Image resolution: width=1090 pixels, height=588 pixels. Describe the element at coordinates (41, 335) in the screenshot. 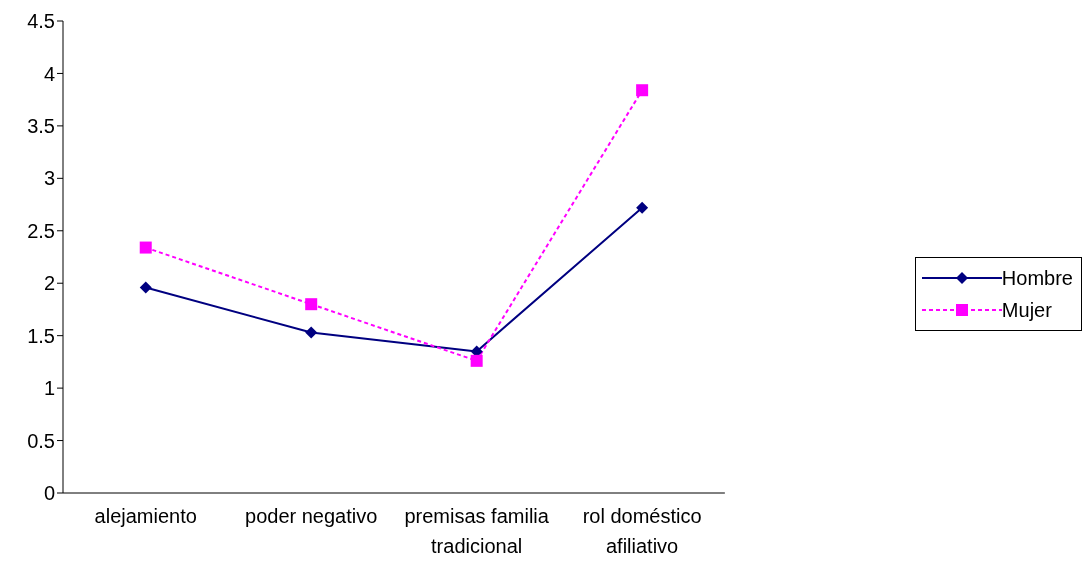

I see `y-tick-label: 1.5` at that location.